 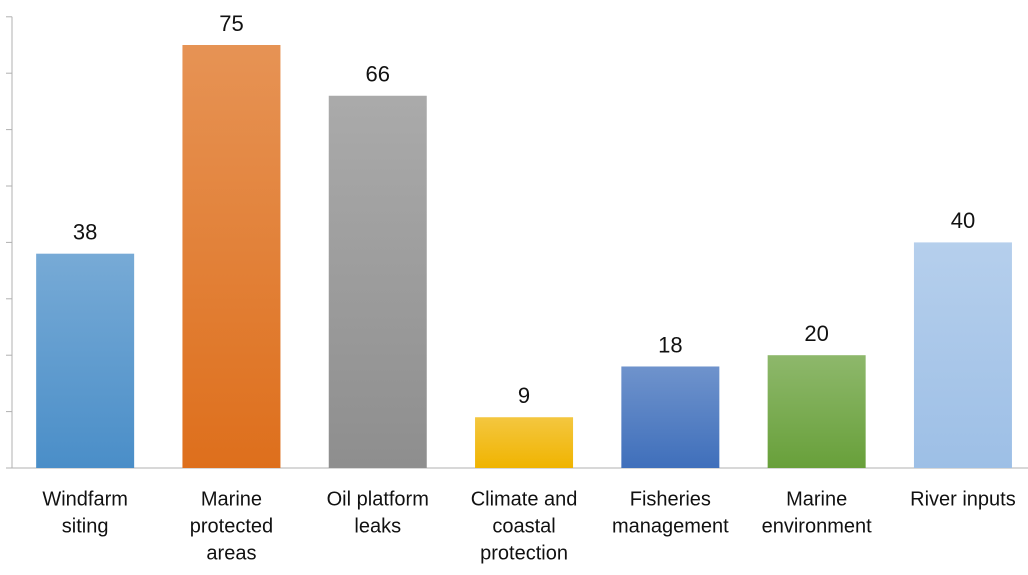 What do you see at coordinates (670, 526) in the screenshot?
I see `x-tick-label: management` at bounding box center [670, 526].